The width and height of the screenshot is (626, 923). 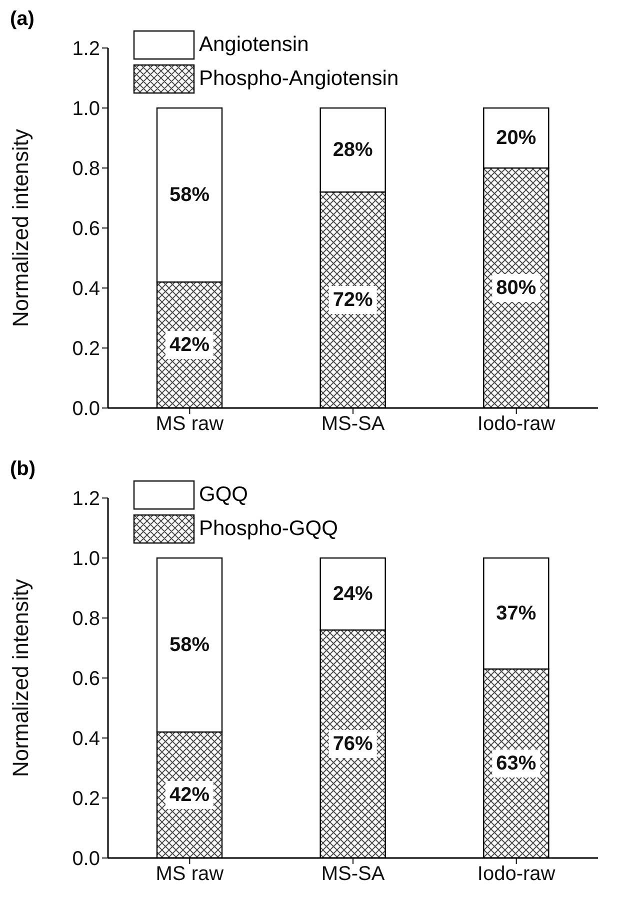 I want to click on data-label: 80%, so click(x=516, y=288).